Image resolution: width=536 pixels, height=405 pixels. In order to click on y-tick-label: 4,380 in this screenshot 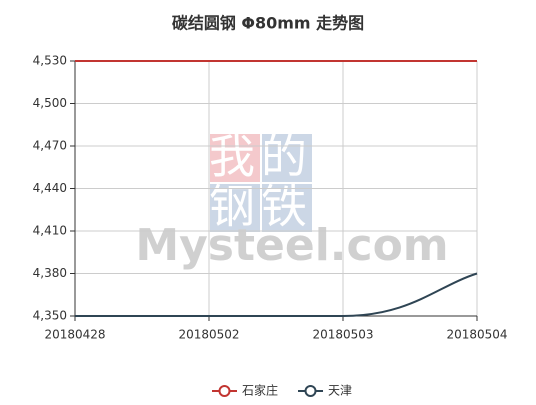, I will do `click(50, 273)`.